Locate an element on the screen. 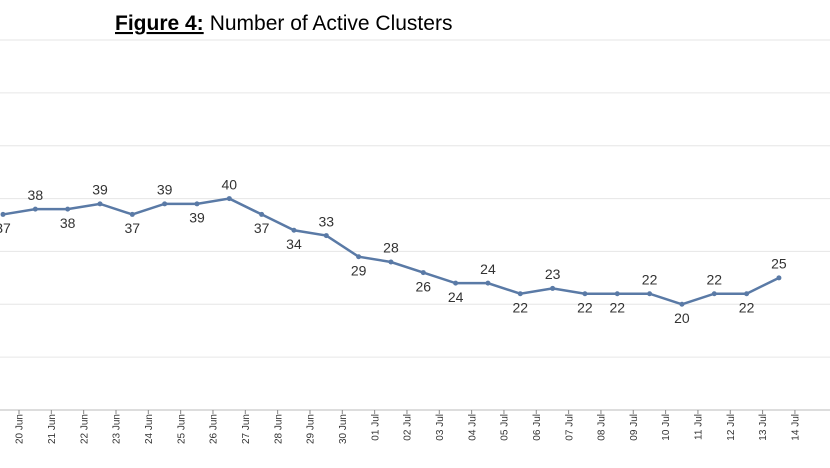 The width and height of the screenshot is (830, 468). x-tick-label: 11 Jul is located at coordinates (699, 427).